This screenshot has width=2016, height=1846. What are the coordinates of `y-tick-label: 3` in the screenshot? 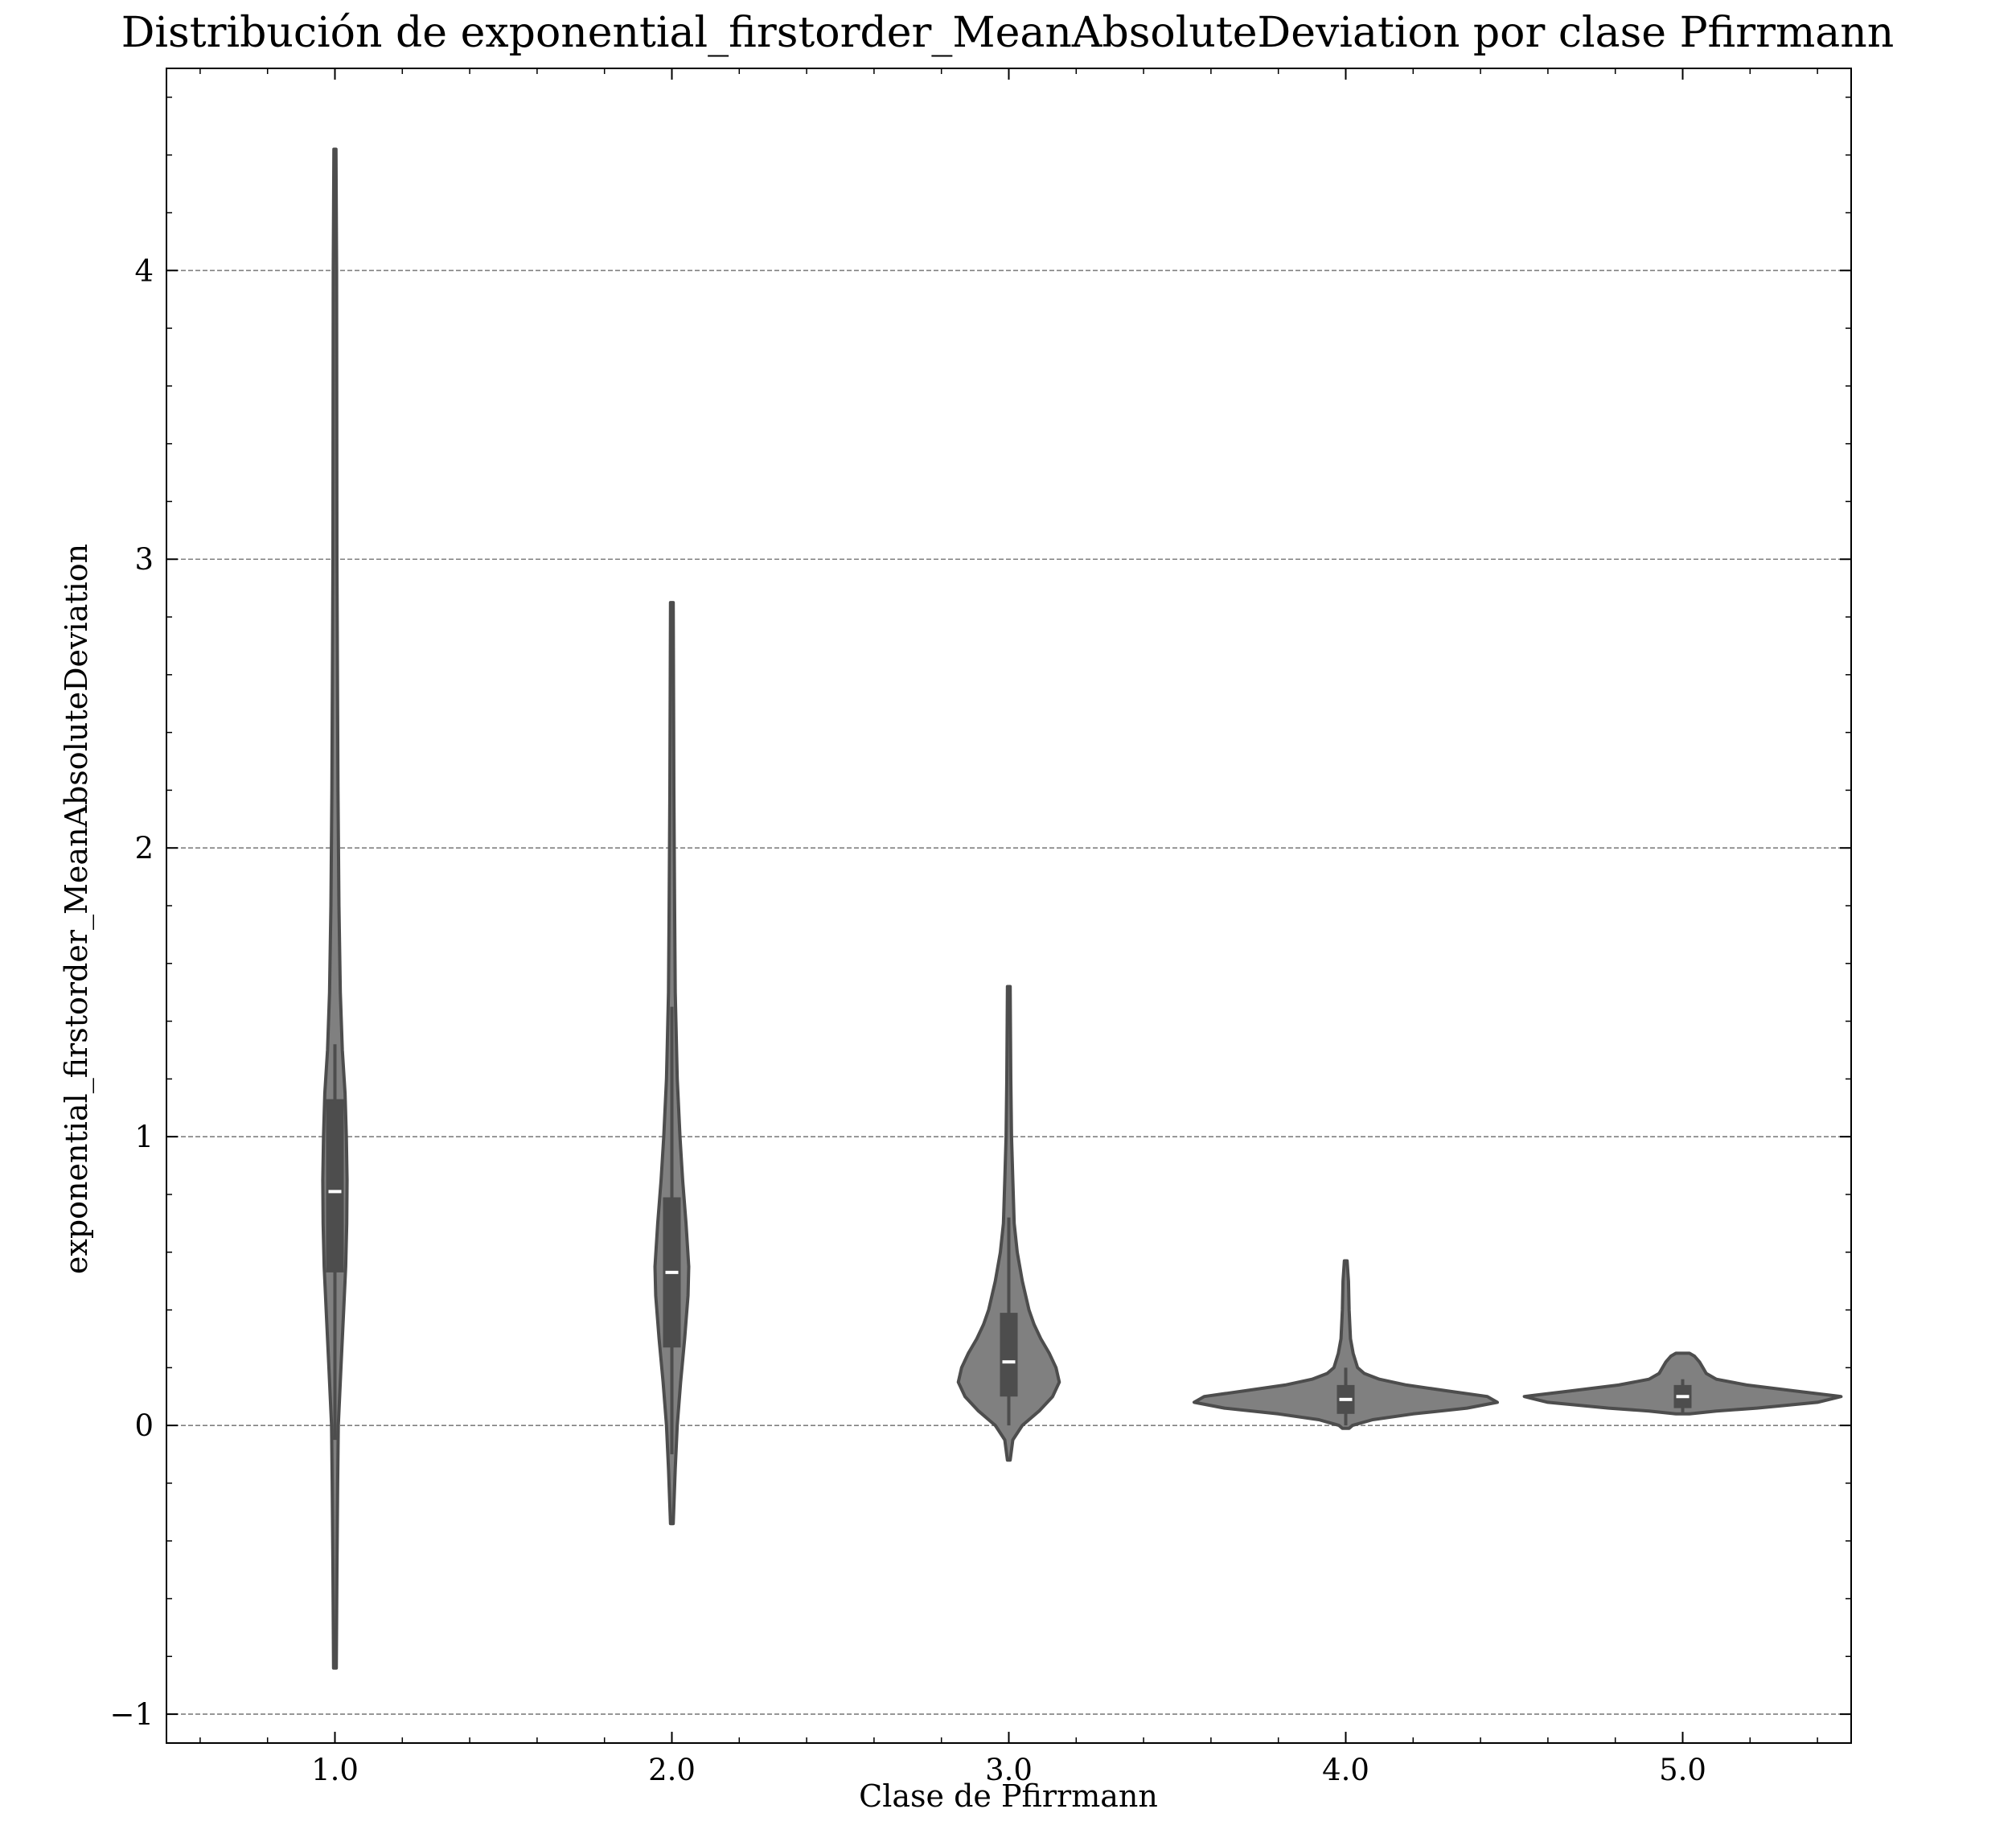 It's located at (144, 559).